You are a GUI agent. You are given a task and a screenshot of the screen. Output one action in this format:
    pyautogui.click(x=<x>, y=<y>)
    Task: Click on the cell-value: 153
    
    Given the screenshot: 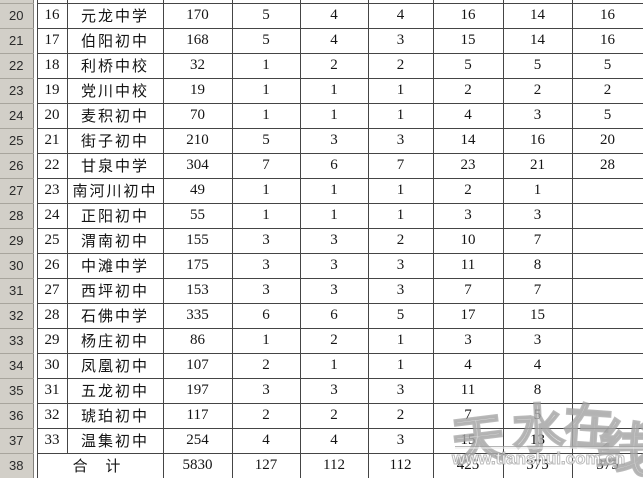 What is the action you would take?
    pyautogui.click(x=197, y=290)
    